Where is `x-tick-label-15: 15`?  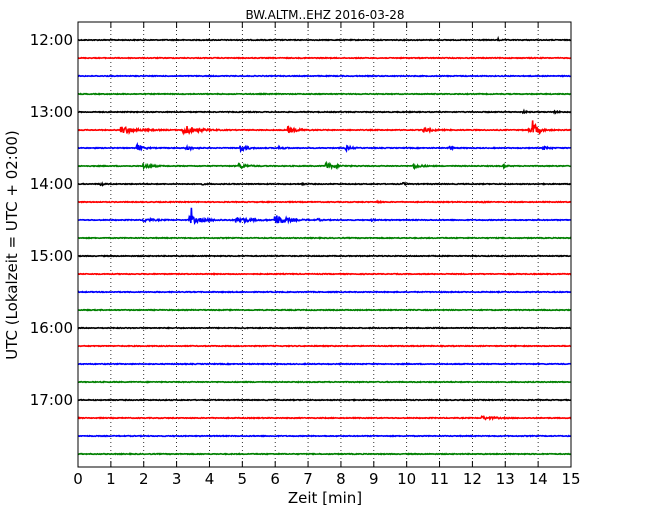
x-tick-label-15: 15 is located at coordinates (570, 479).